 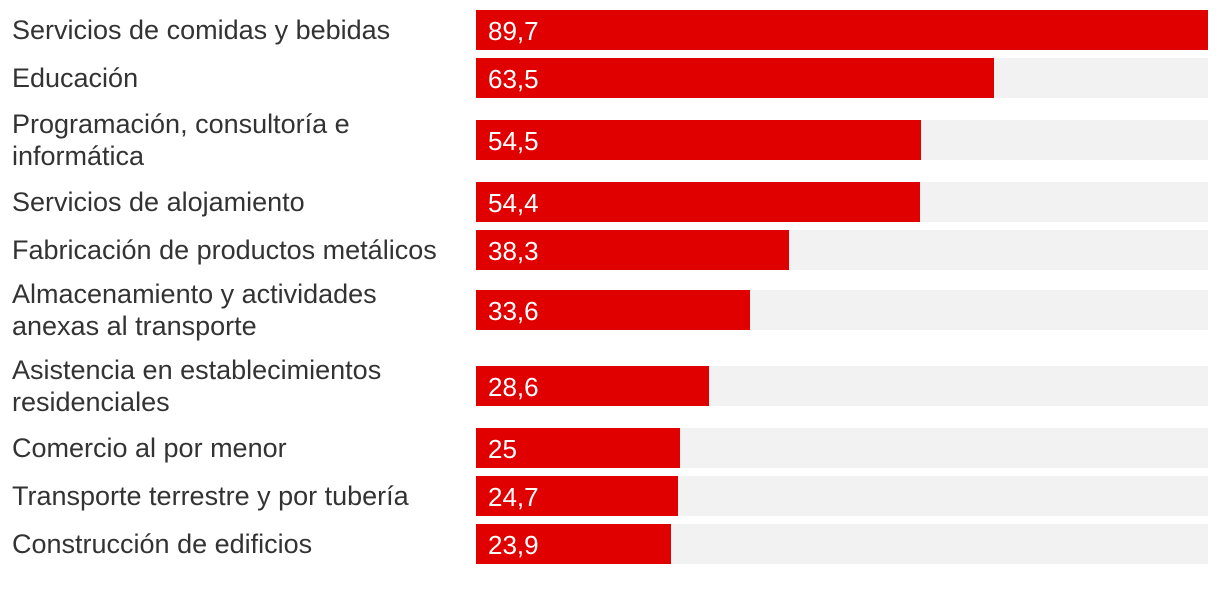 What do you see at coordinates (513, 311) in the screenshot?
I see `bar-value-label: 33,6` at bounding box center [513, 311].